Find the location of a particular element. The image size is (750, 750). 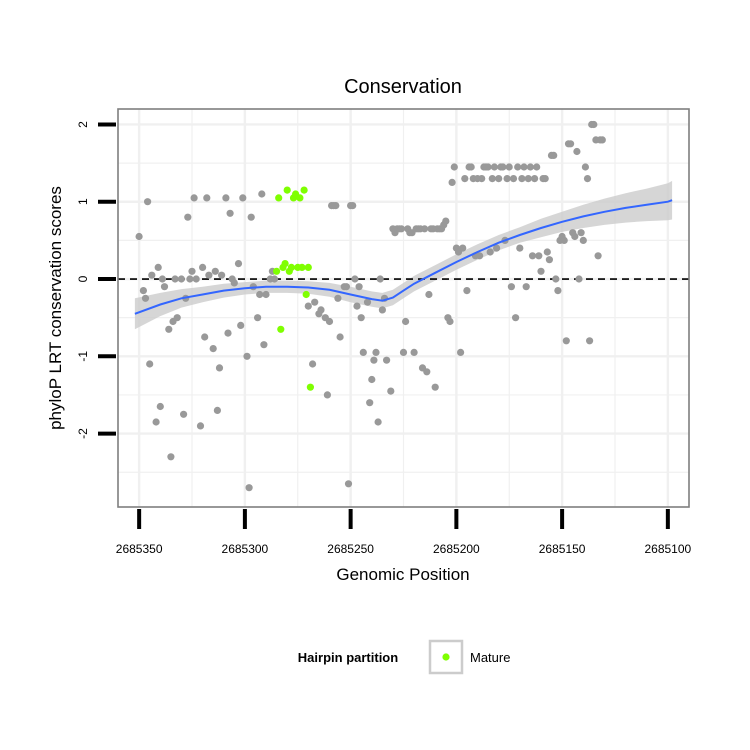

chart-title: Conservation is located at coordinates (403, 87).